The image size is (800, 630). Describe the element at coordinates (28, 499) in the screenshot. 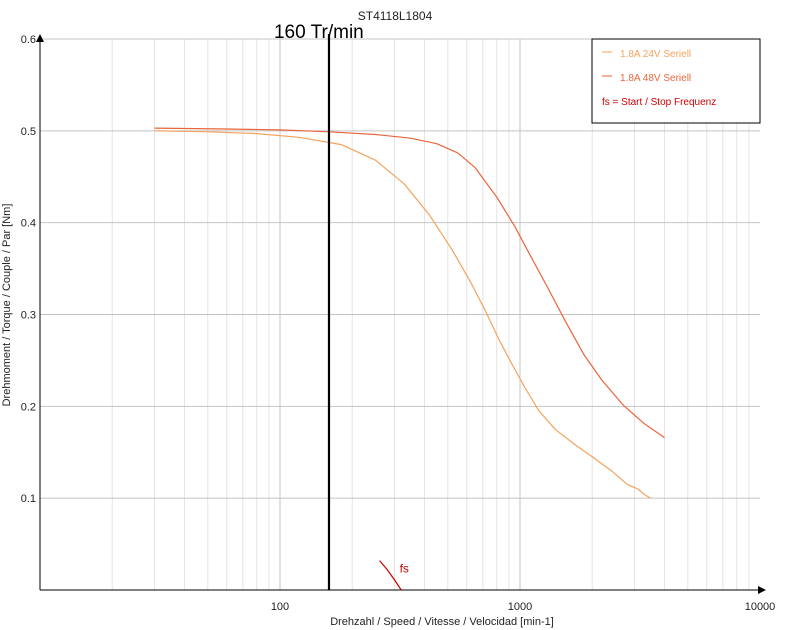

I see `y-tick-label: 0.1` at that location.